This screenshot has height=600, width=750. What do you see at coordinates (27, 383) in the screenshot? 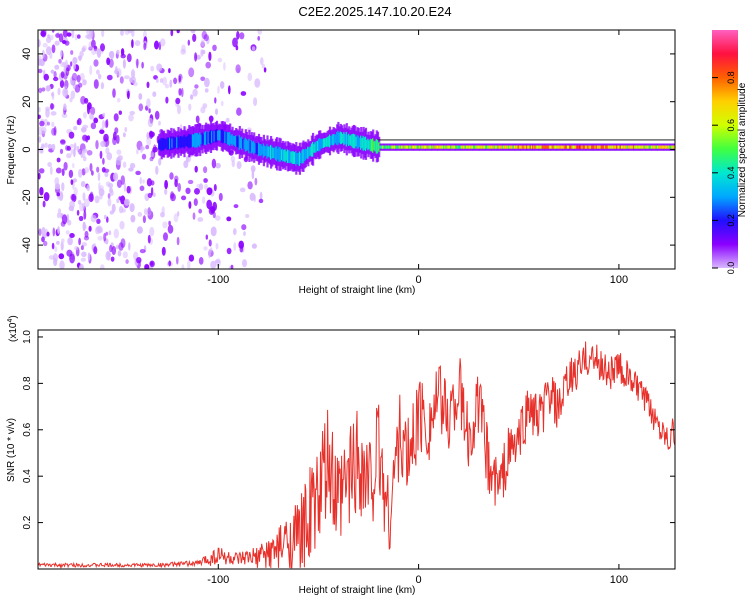
I see `y-tick-label: 0.8` at bounding box center [27, 383].